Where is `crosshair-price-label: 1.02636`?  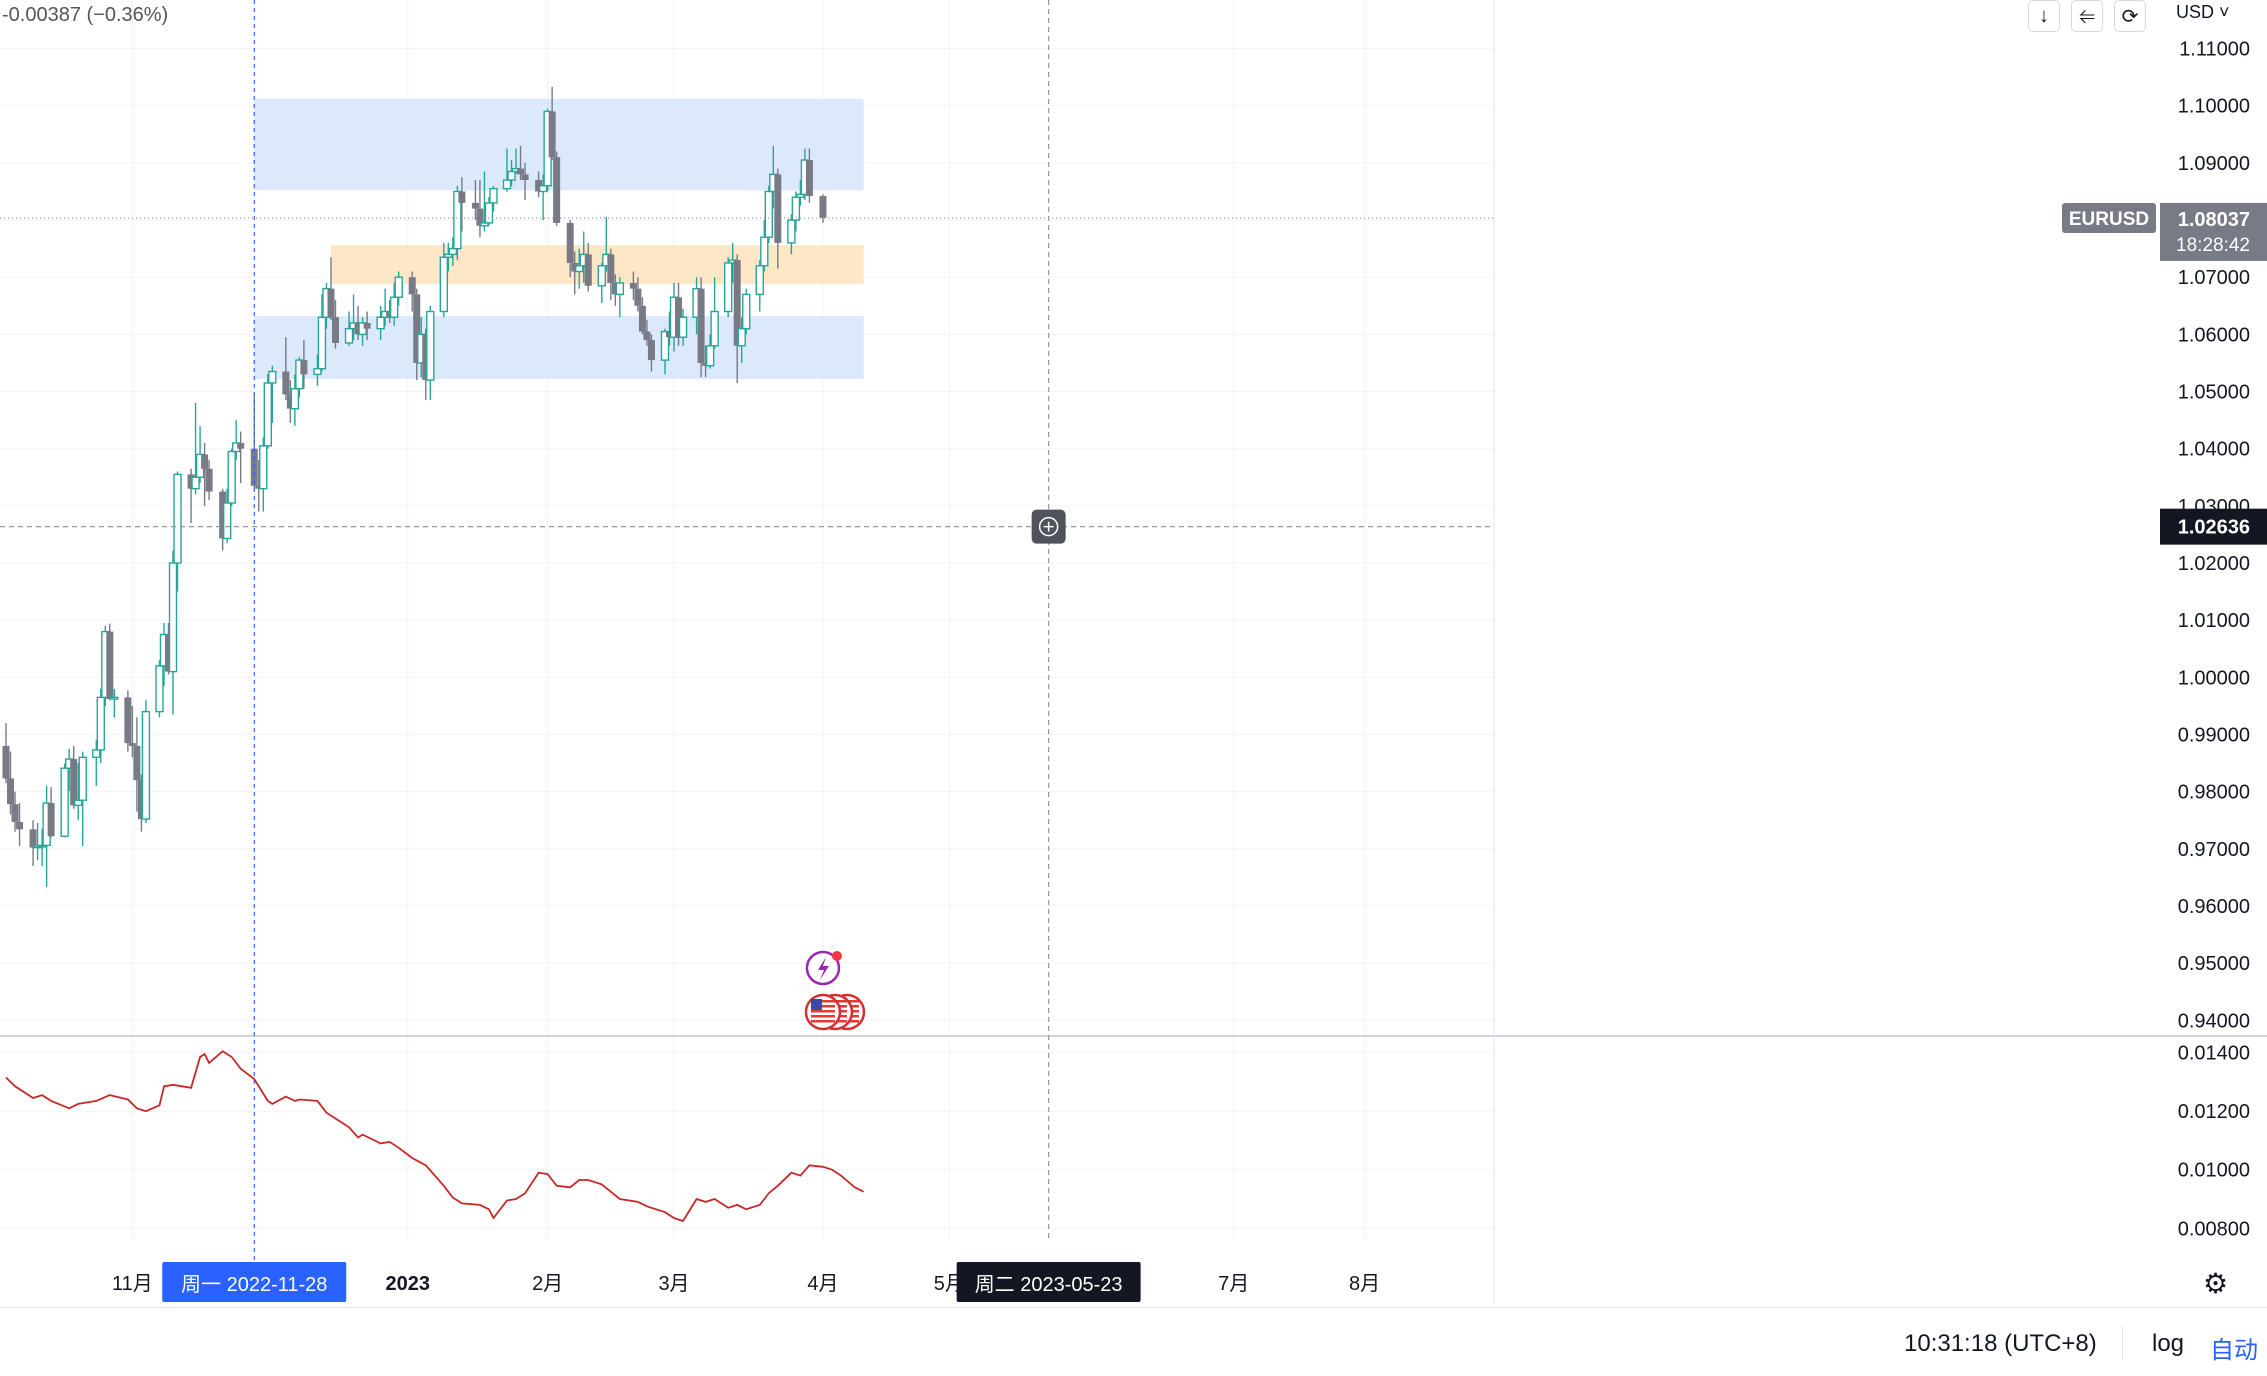 crosshair-price-label: 1.02636 is located at coordinates (2214, 528).